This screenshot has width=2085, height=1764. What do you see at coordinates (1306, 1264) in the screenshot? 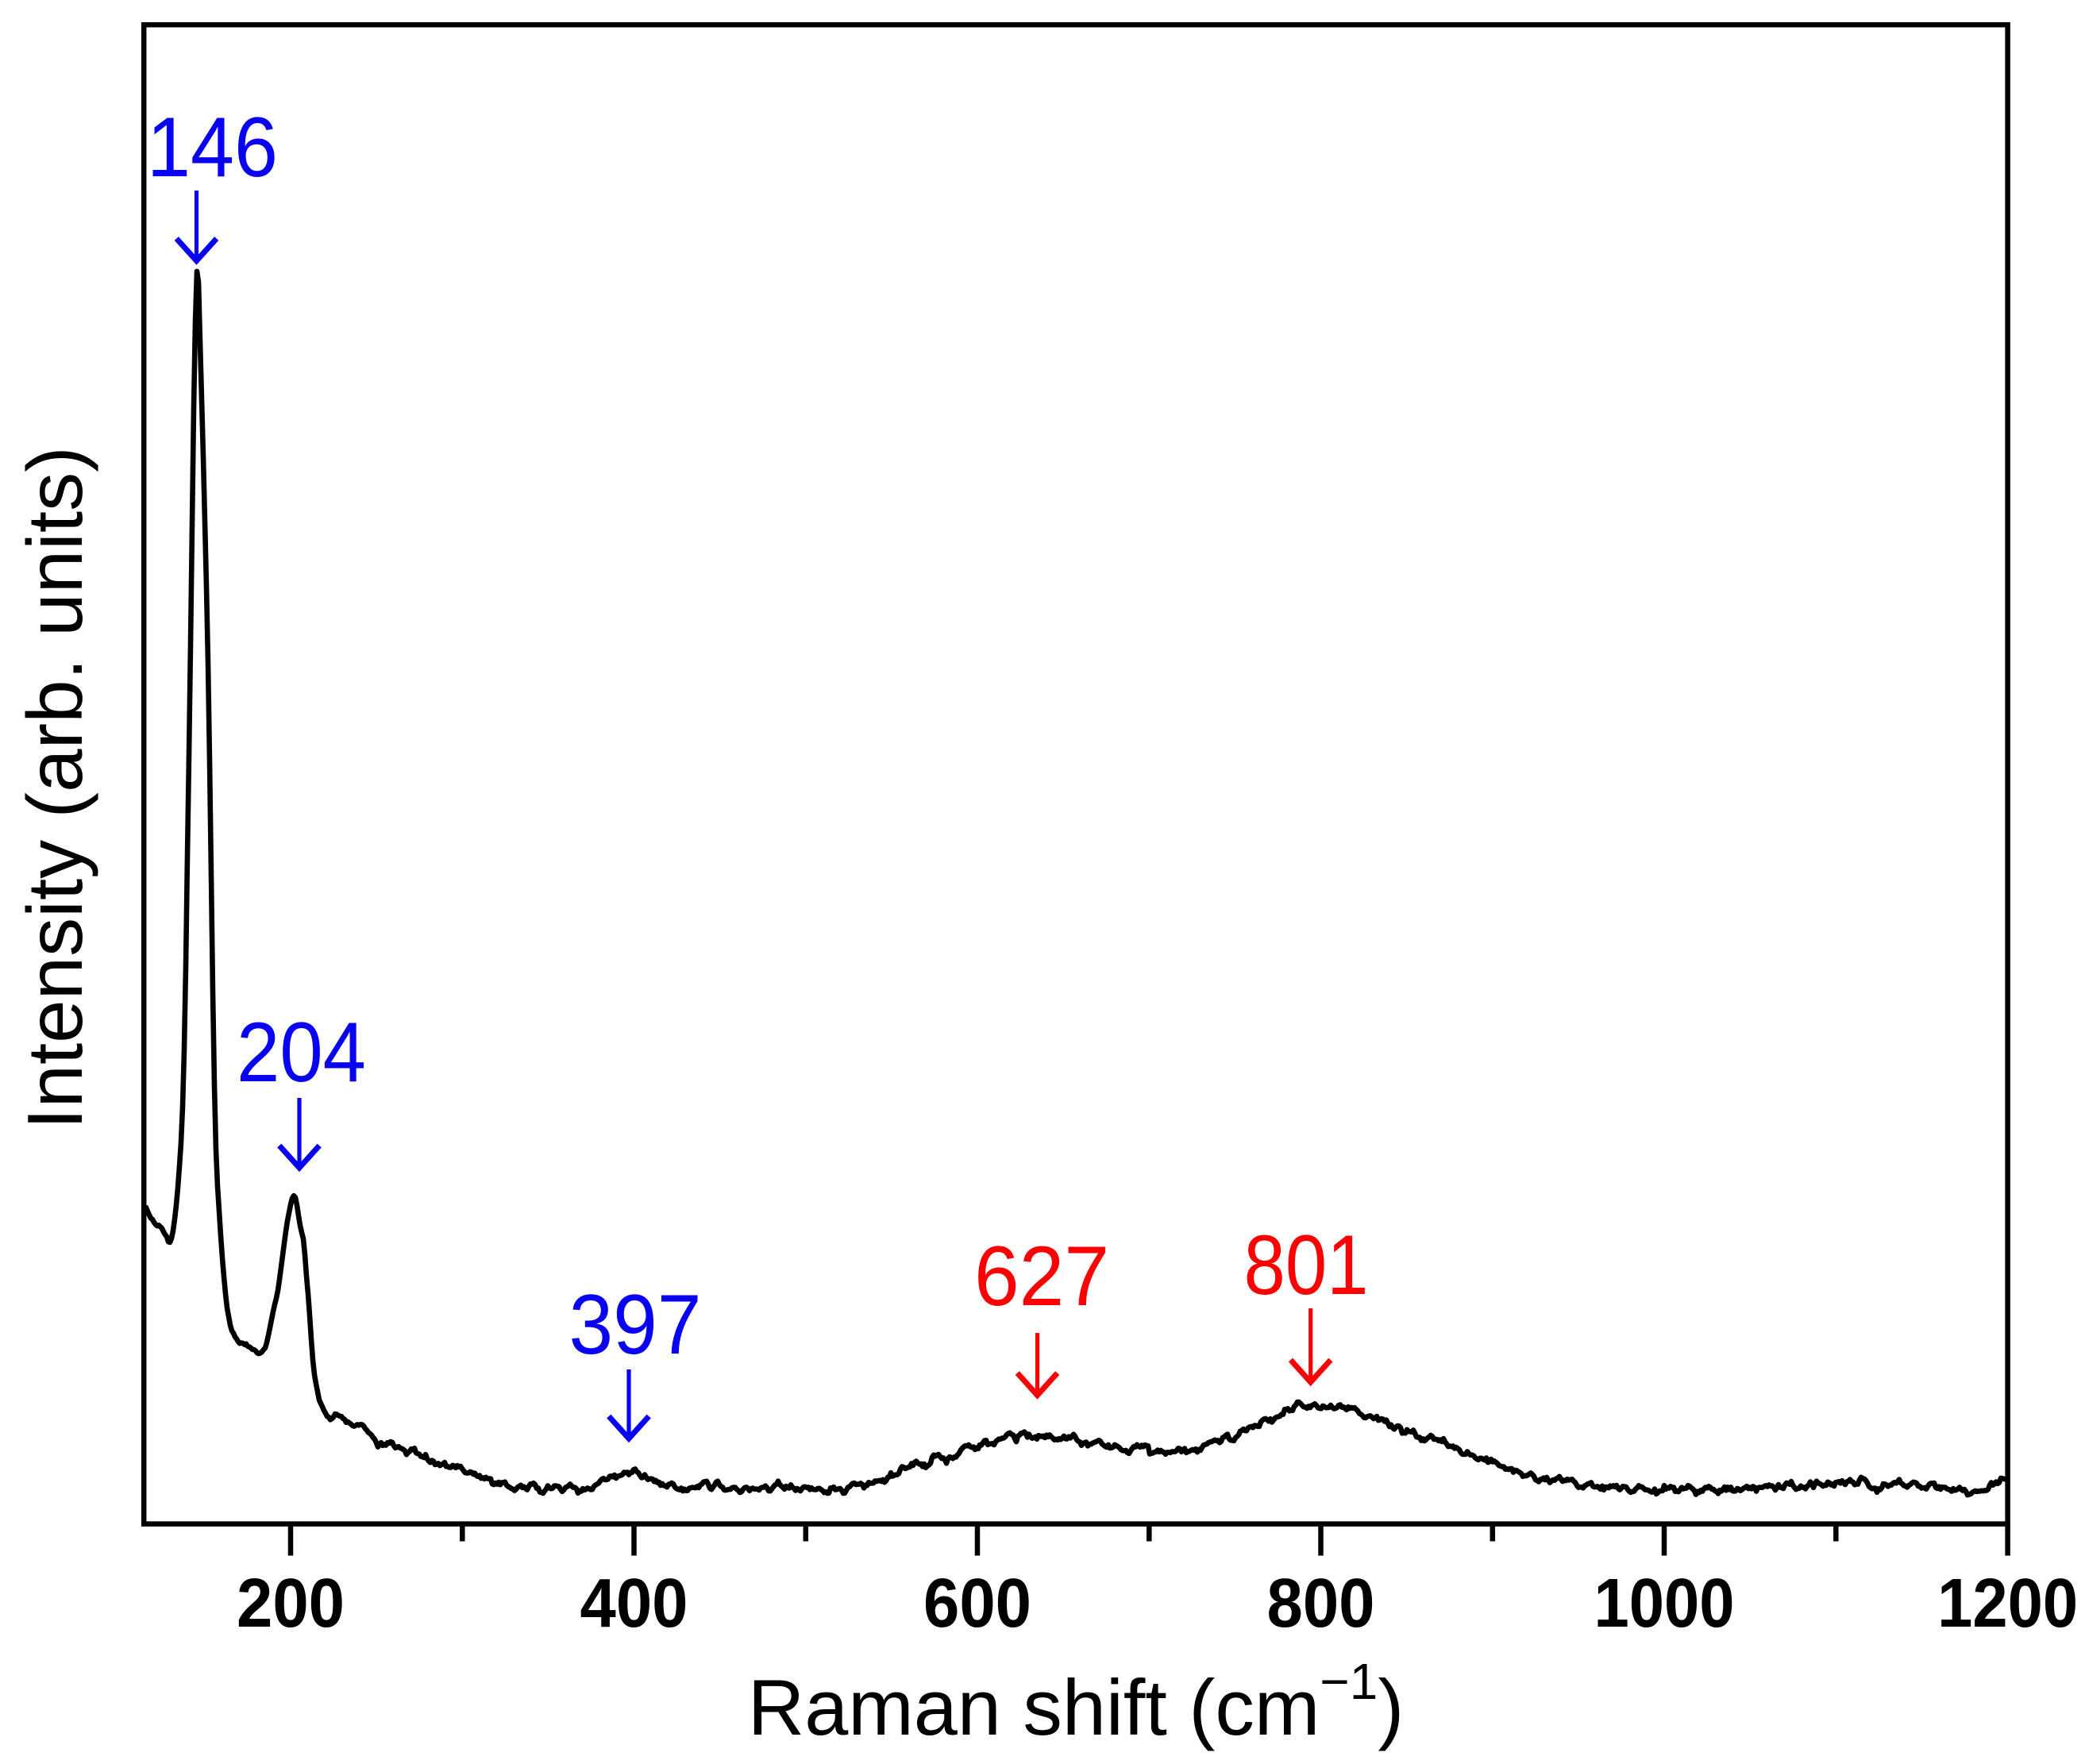
I see `svg-text: 801` at bounding box center [1306, 1264].